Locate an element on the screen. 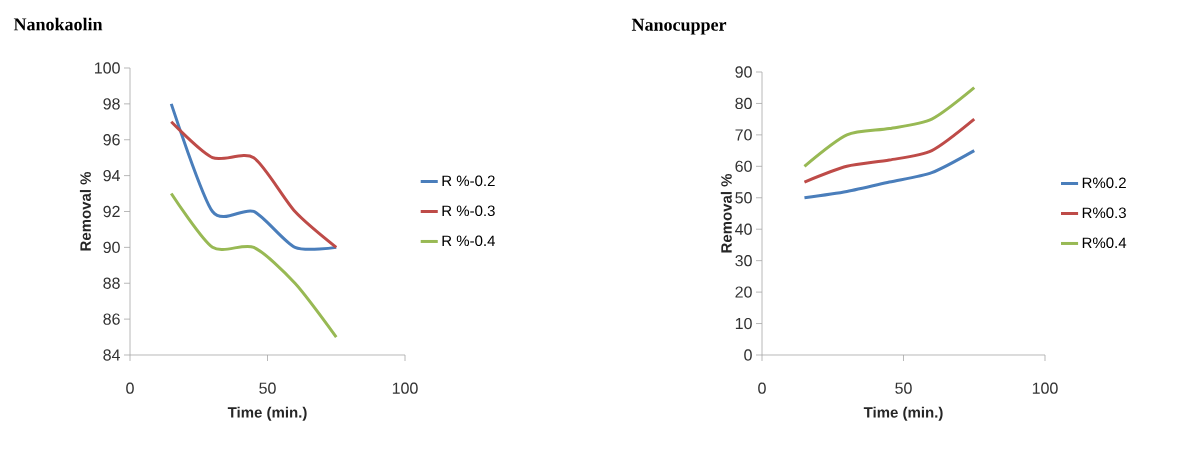 This screenshot has height=462, width=1195. legend-label: R %-0.2 is located at coordinates (468, 181).